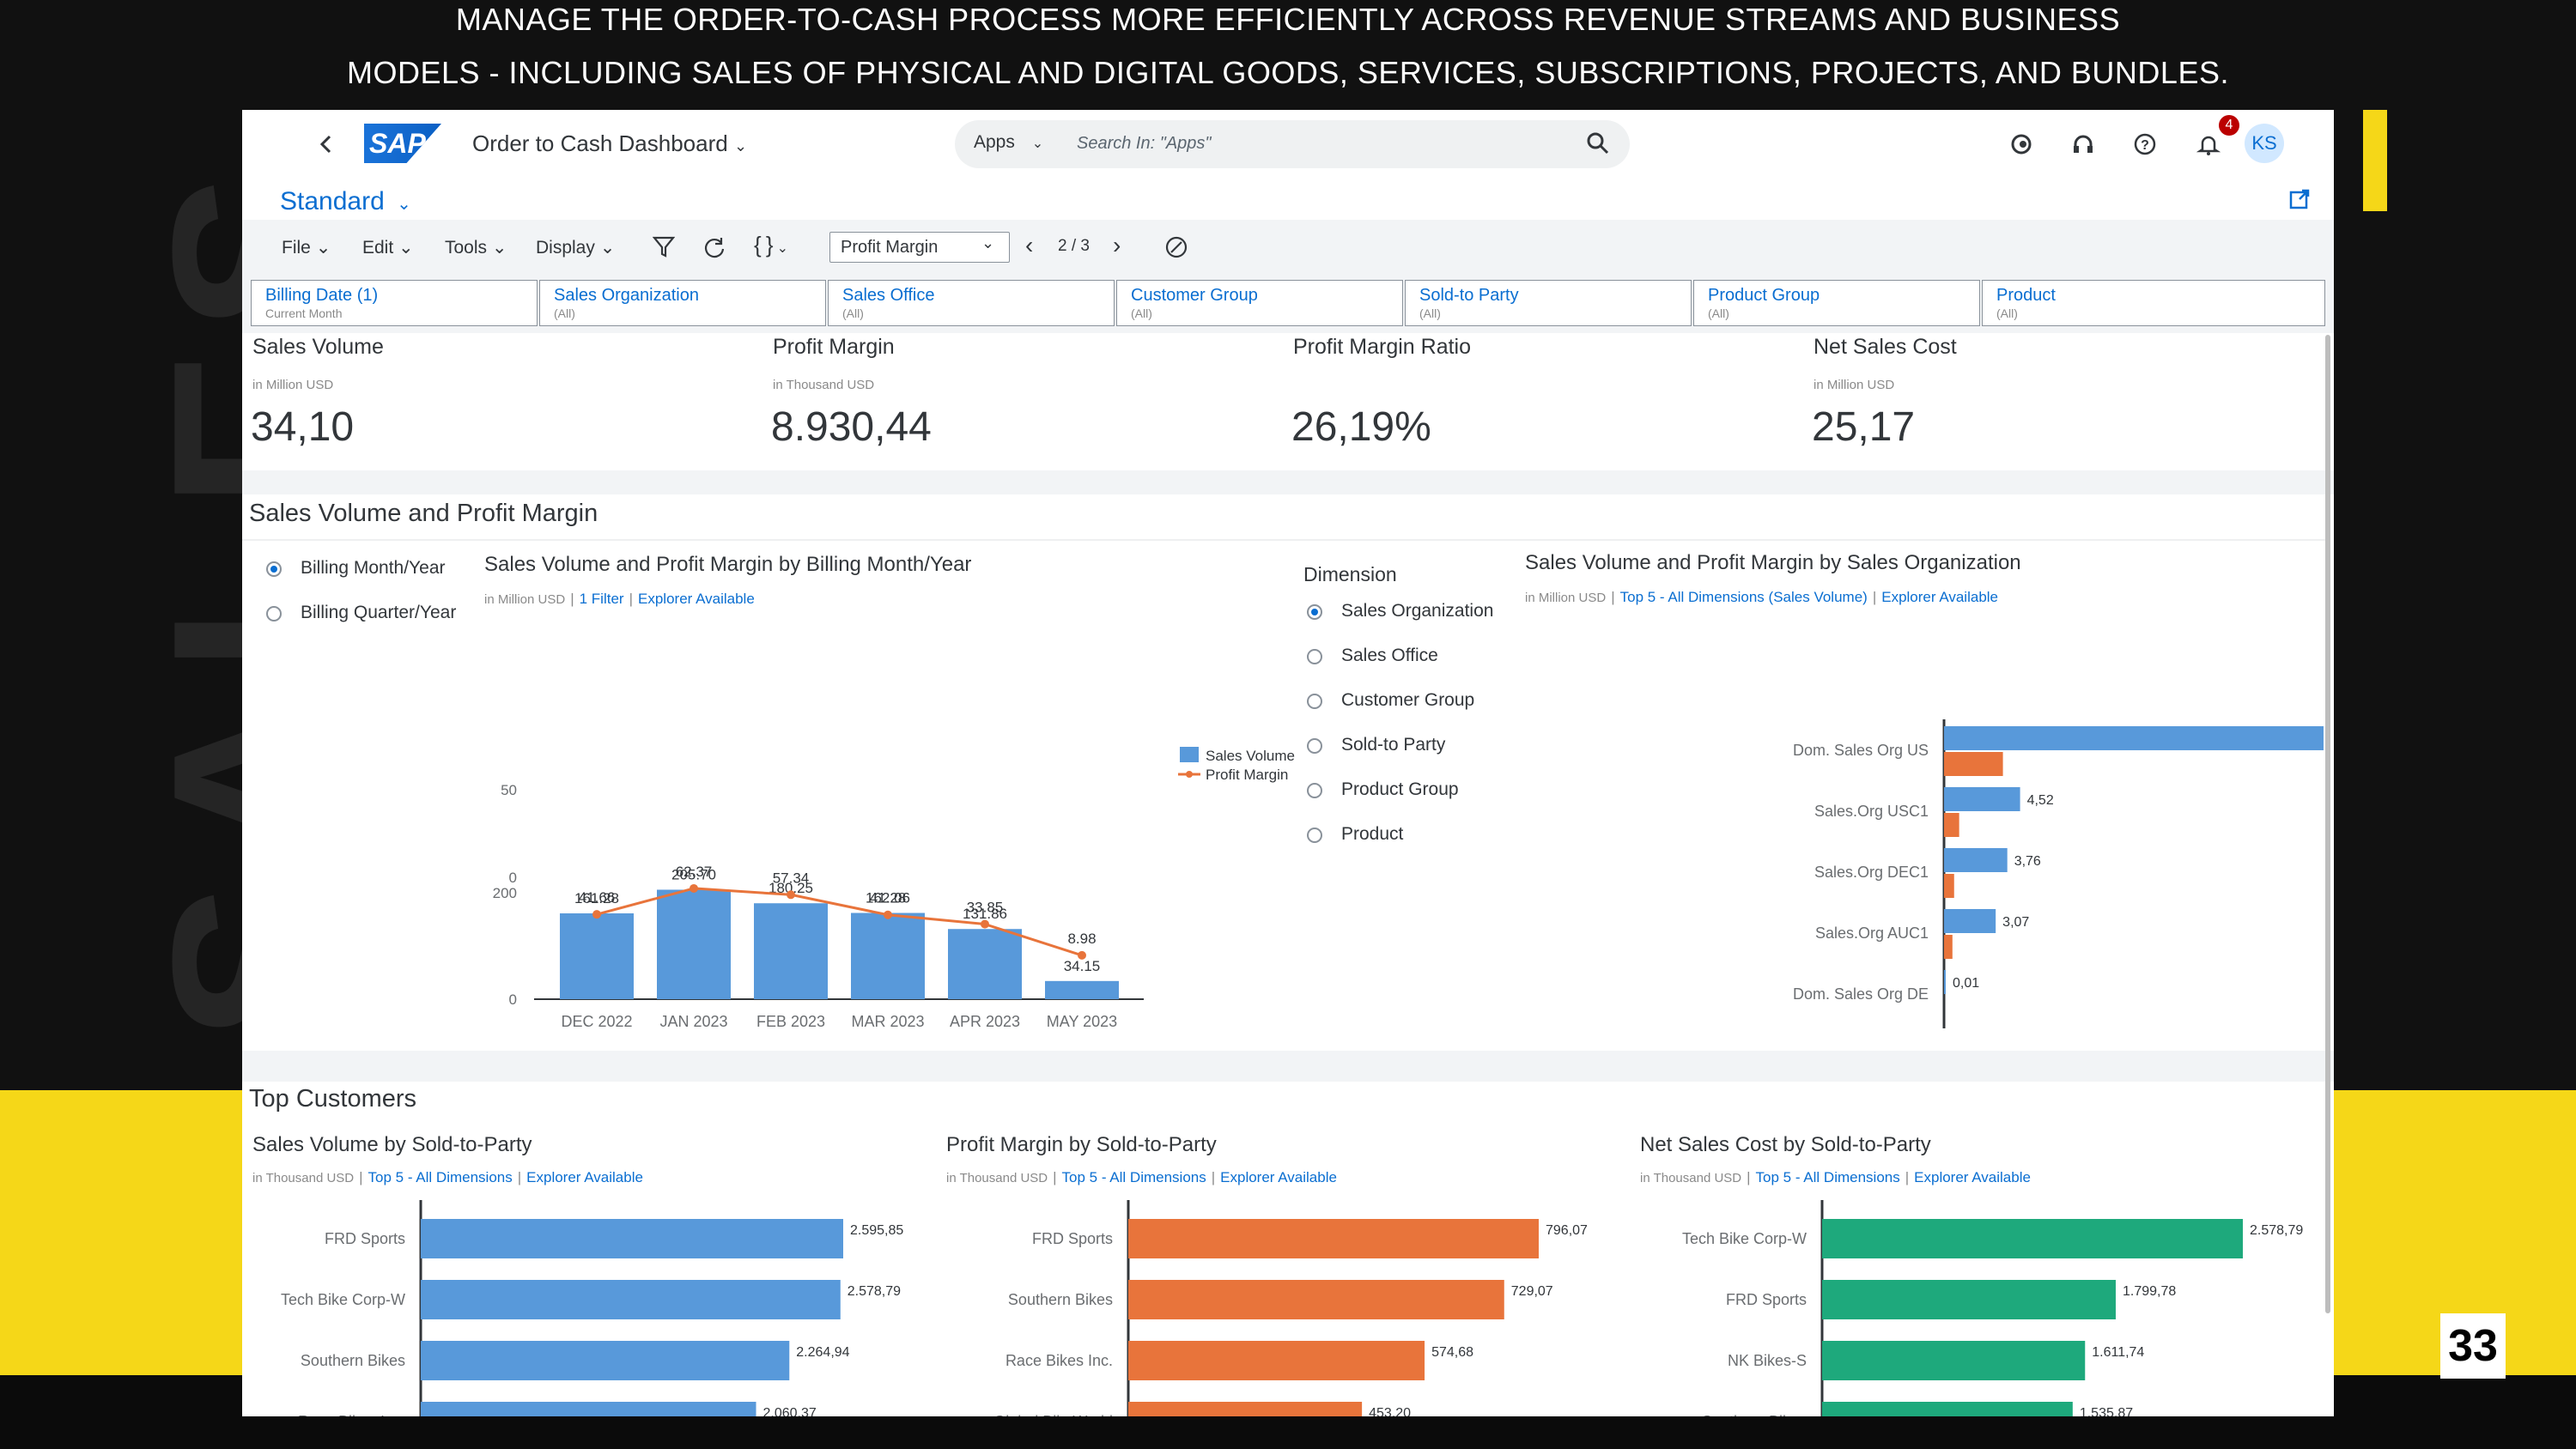 This screenshot has height=1449, width=2576. I want to click on code-braces-icon: { } ⌄, so click(771, 245).